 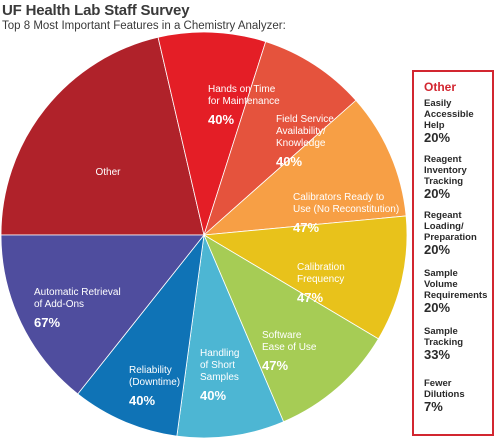 I want to click on other-item: Sample Tracking 33%, so click(x=459, y=344).